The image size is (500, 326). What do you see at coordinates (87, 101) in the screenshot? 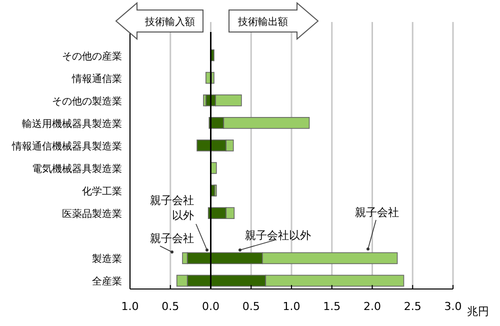
I see `y-tick-label: その他の製造業` at bounding box center [87, 101].